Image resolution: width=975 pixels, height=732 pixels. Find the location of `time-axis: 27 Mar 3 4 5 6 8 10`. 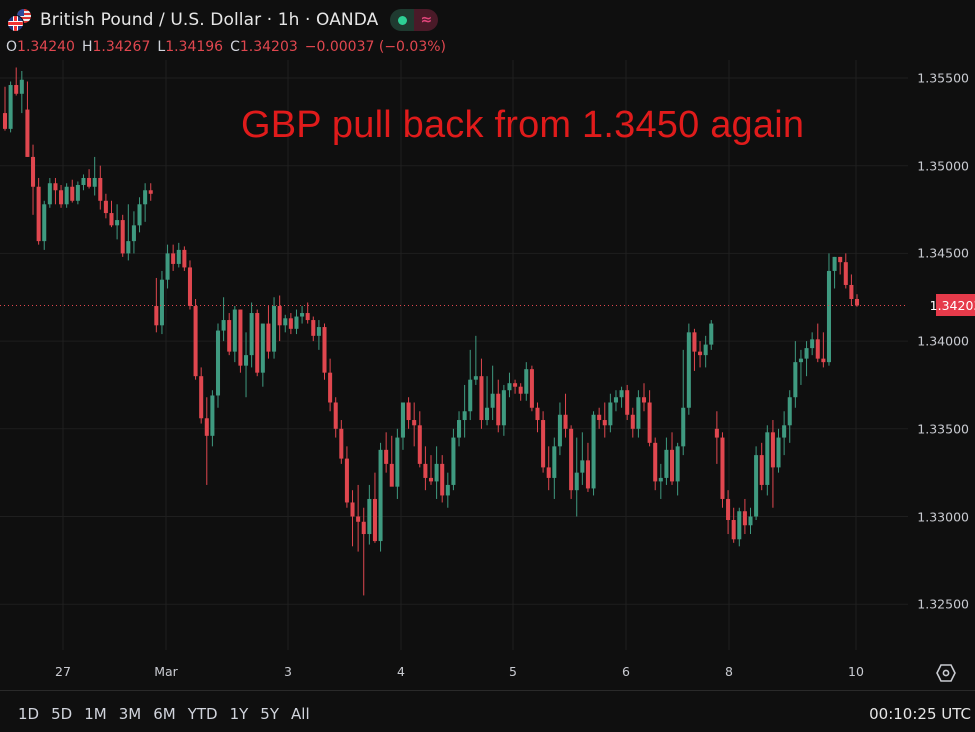

time-axis: 27 Mar 3 4 5 6 8 10 is located at coordinates (487, 670).